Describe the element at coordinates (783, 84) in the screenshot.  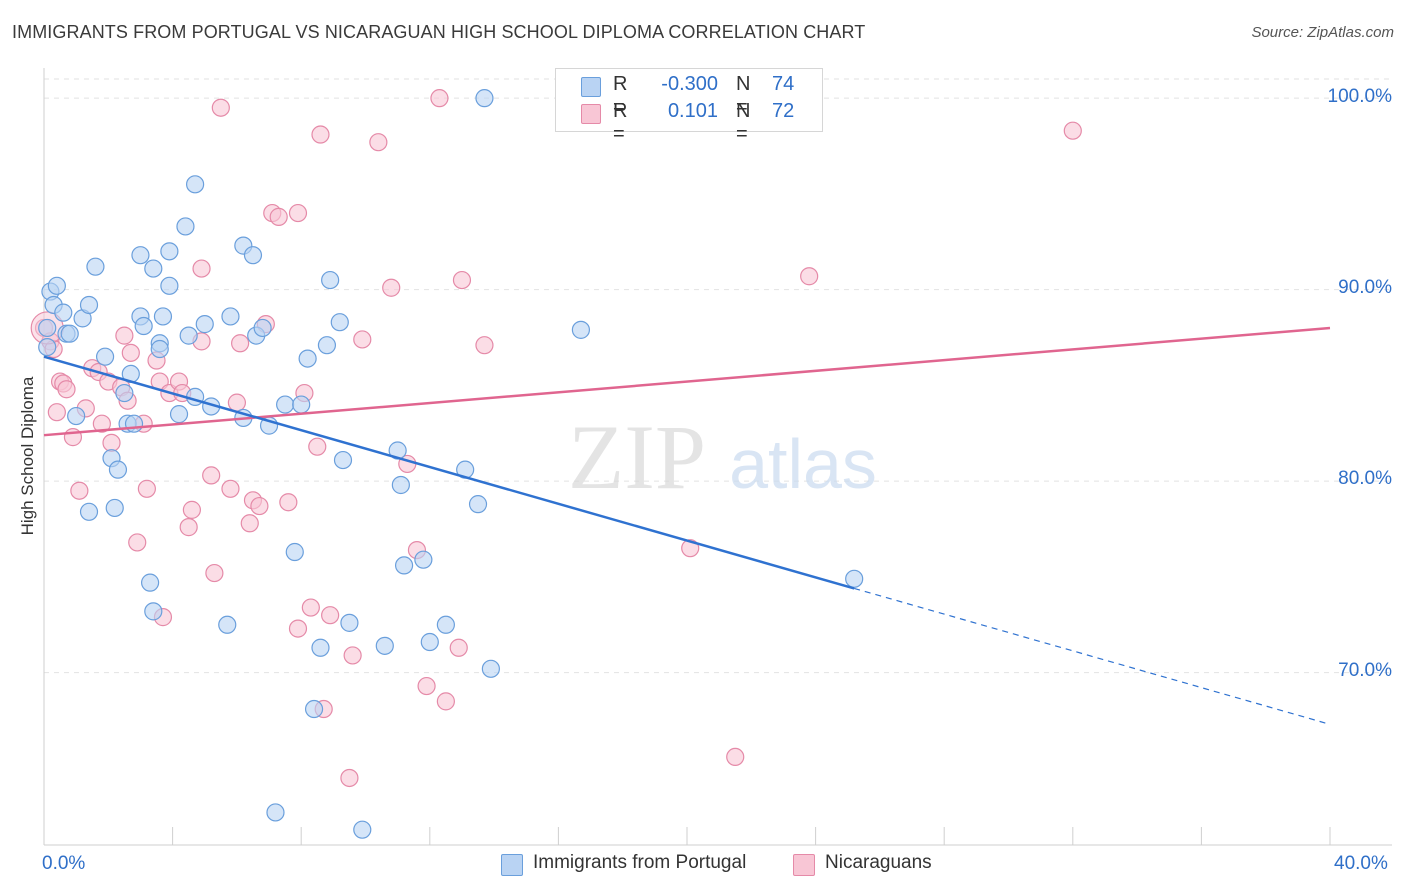
I see `n-value: 74` at that location.